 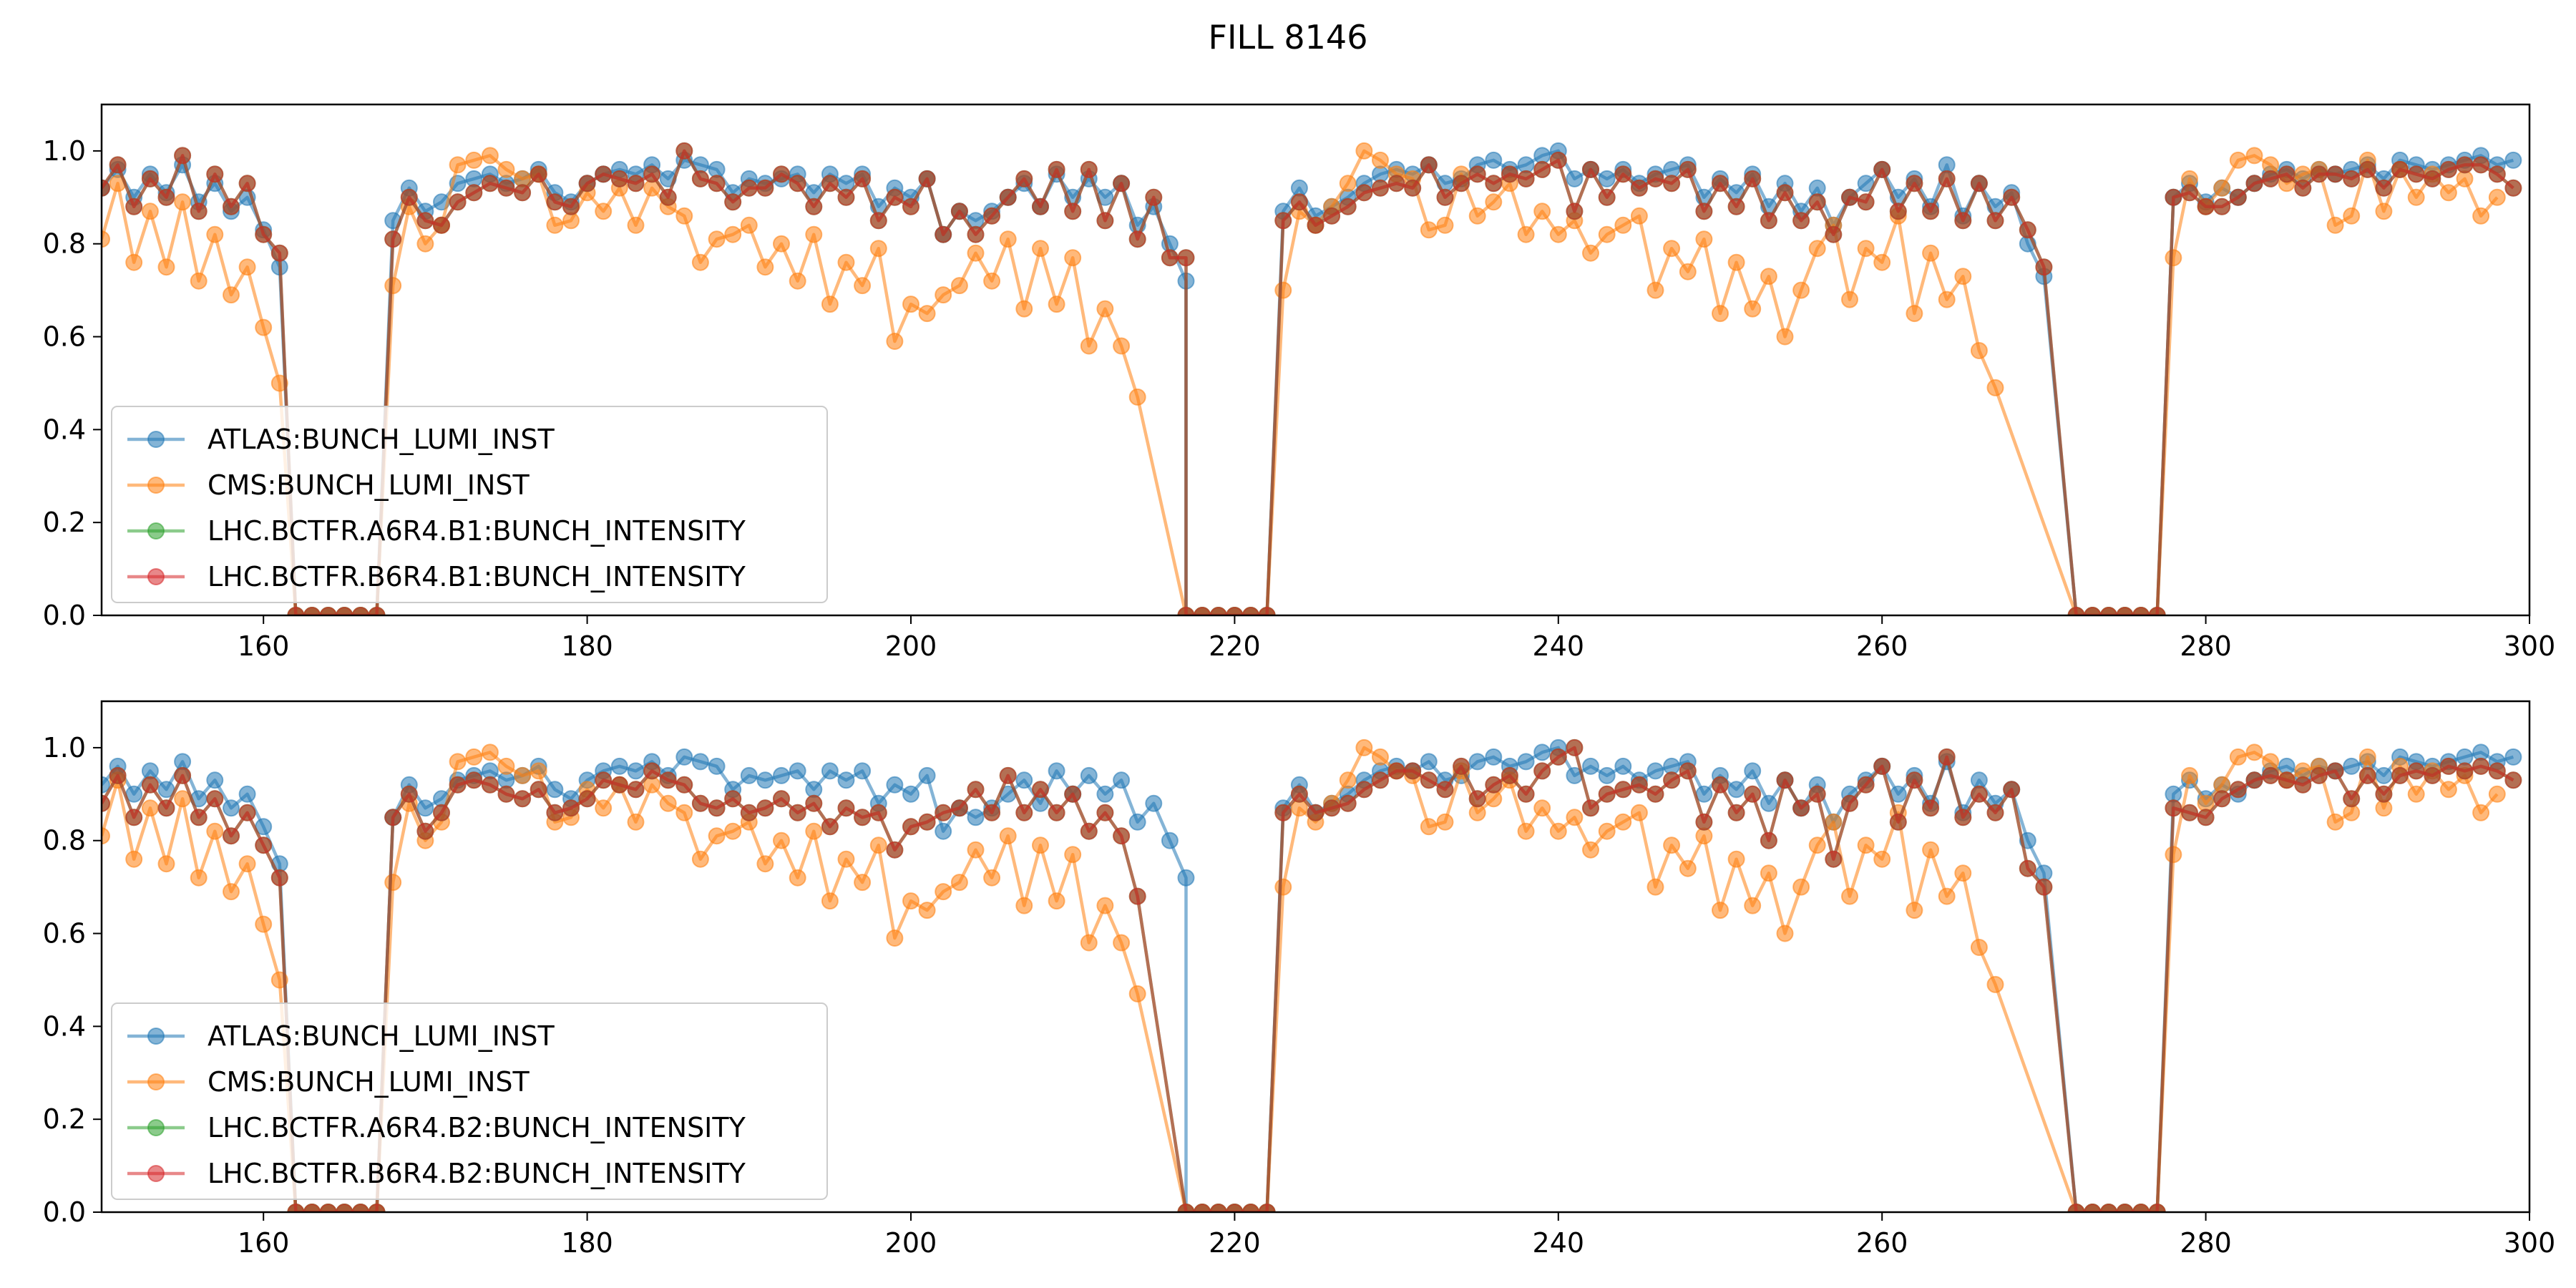 What do you see at coordinates (369, 1082) in the screenshot?
I see `legend-entry: CMS:BUNCH_LUMI_INST` at bounding box center [369, 1082].